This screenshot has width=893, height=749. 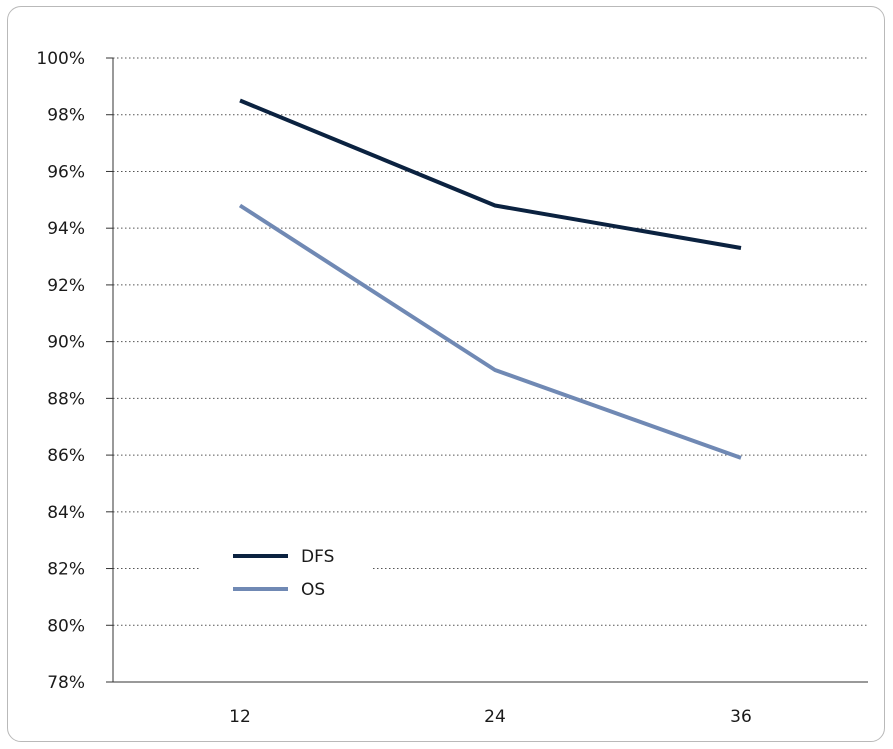 I want to click on y-tick-label: 86%, so click(x=66, y=456).